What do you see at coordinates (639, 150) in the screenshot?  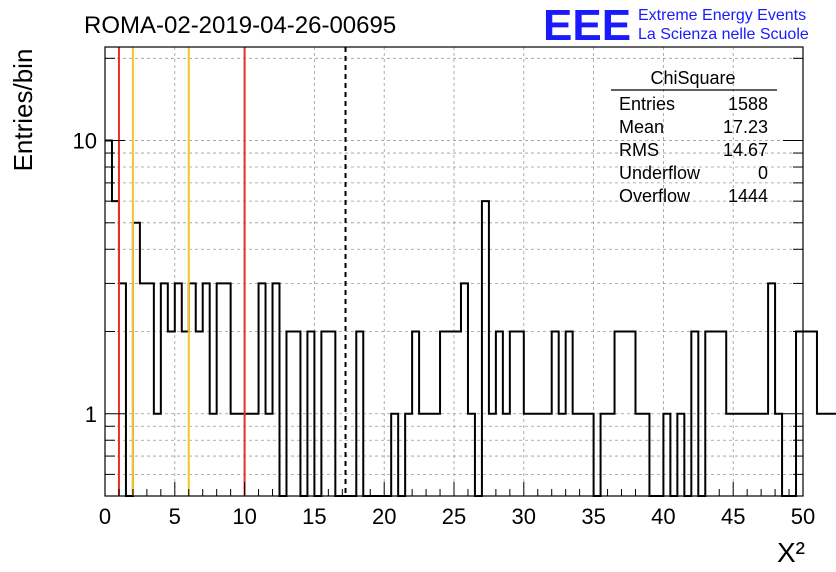 I see `stats-label-rms: RMS` at bounding box center [639, 150].